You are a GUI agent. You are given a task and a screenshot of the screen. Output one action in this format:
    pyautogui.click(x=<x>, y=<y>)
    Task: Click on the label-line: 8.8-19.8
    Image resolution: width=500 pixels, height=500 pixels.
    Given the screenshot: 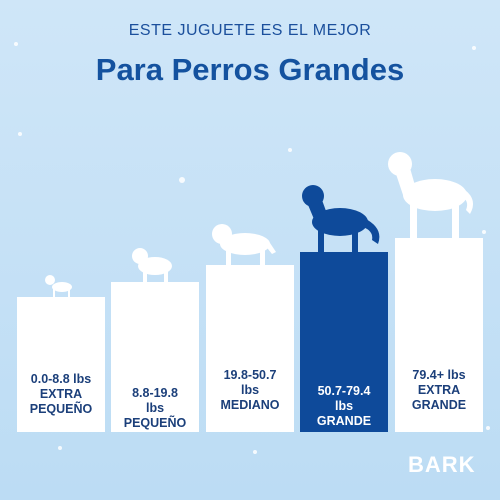 What is the action you would take?
    pyautogui.click(x=155, y=393)
    